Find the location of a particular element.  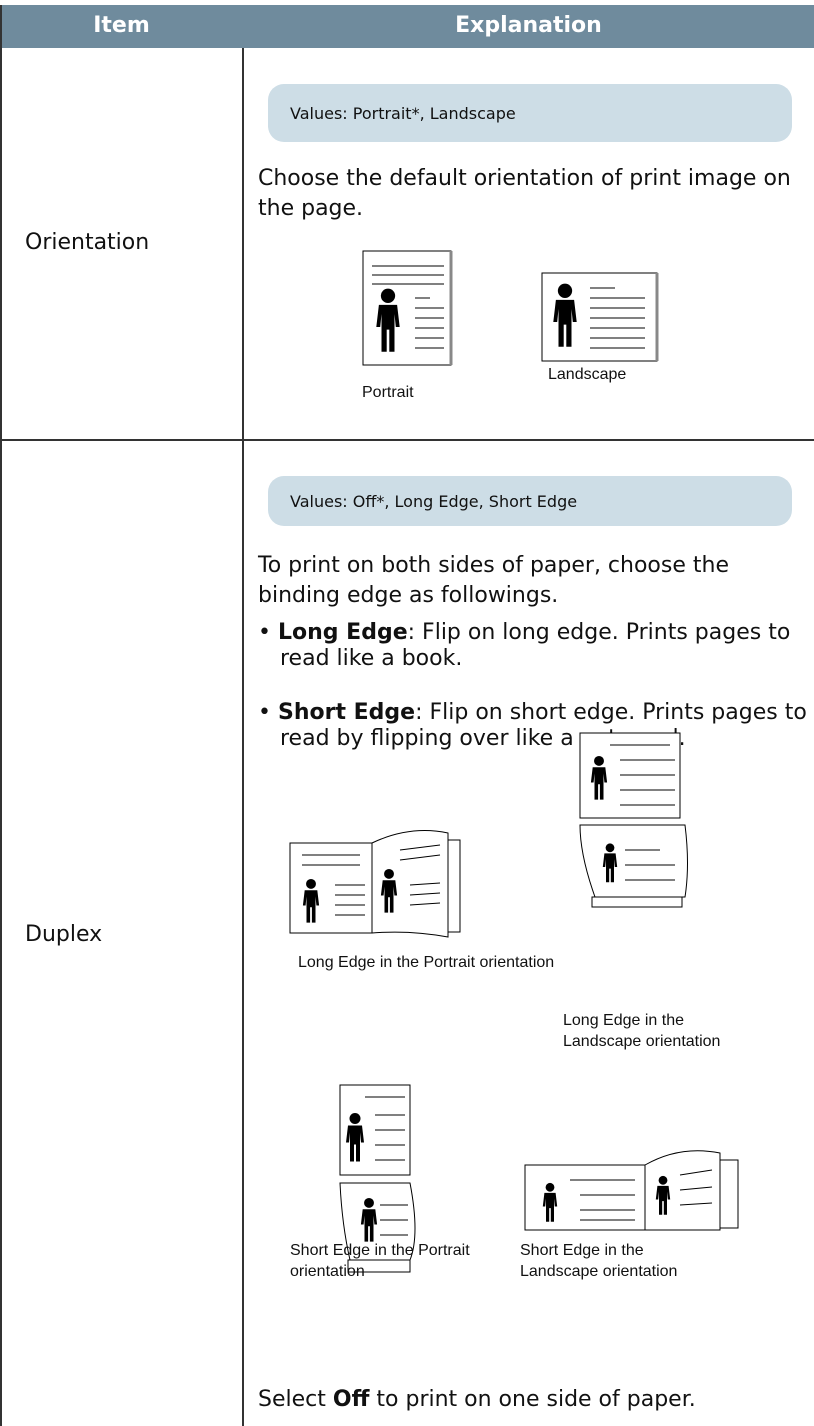

figure-caption: Long Edge in the Landscape orientation is located at coordinates (642, 1031).